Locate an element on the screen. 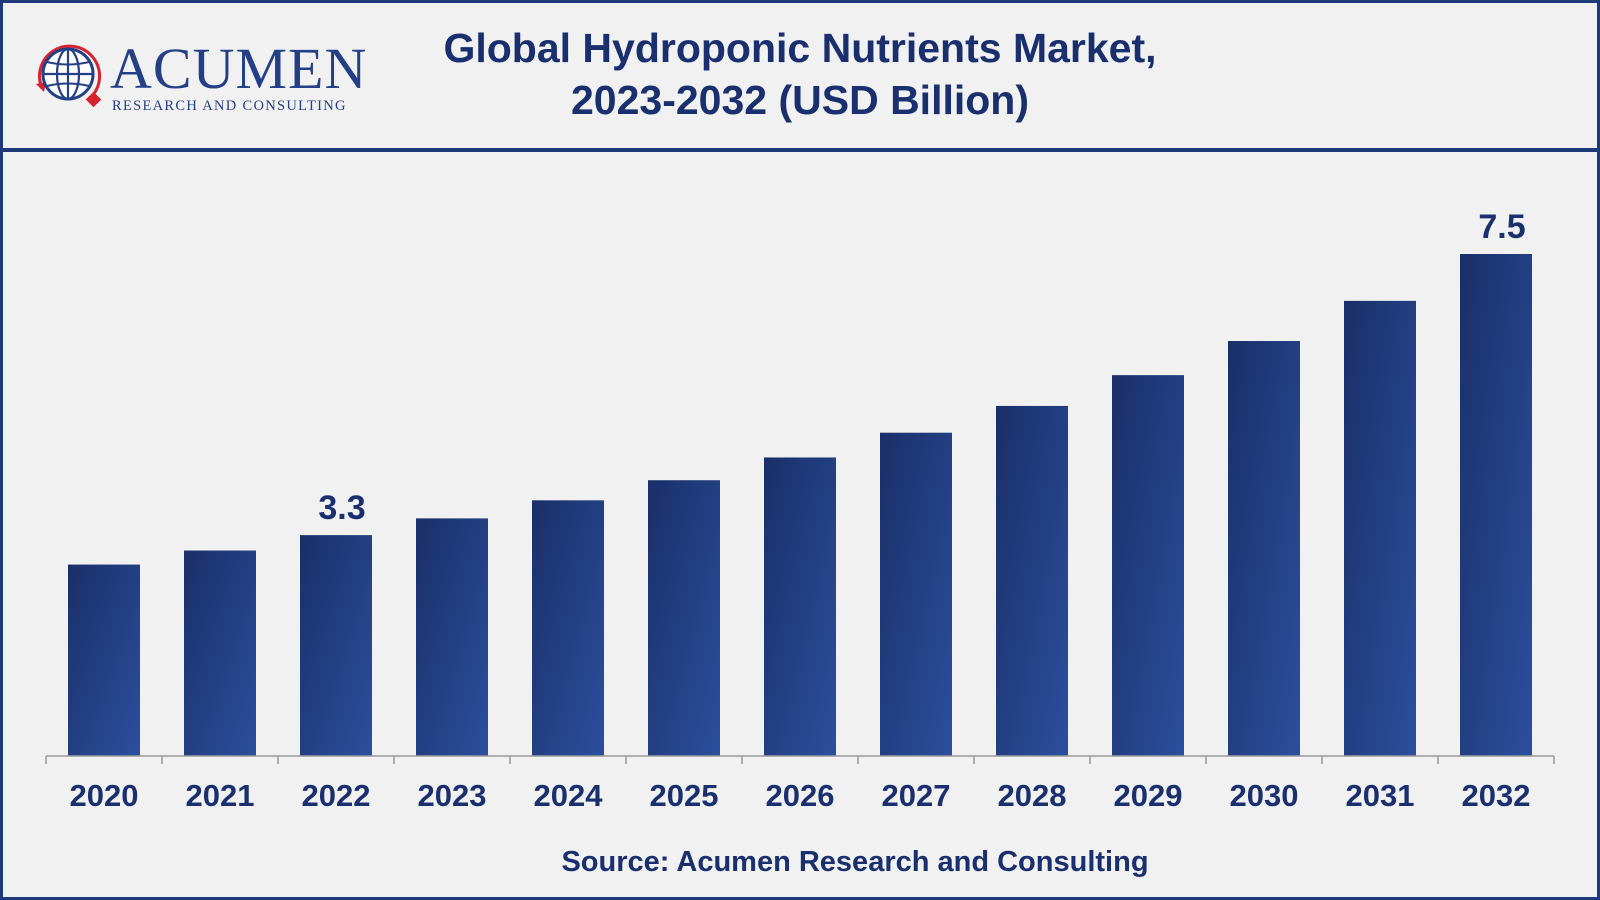 This screenshot has width=1600, height=900. bar-2032 is located at coordinates (1496, 505).